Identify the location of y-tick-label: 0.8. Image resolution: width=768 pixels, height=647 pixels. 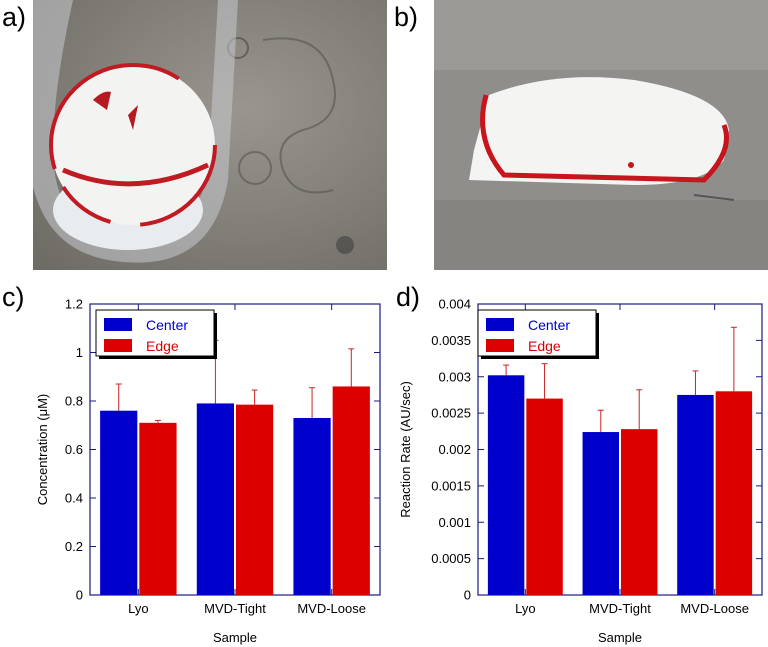
(74, 401).